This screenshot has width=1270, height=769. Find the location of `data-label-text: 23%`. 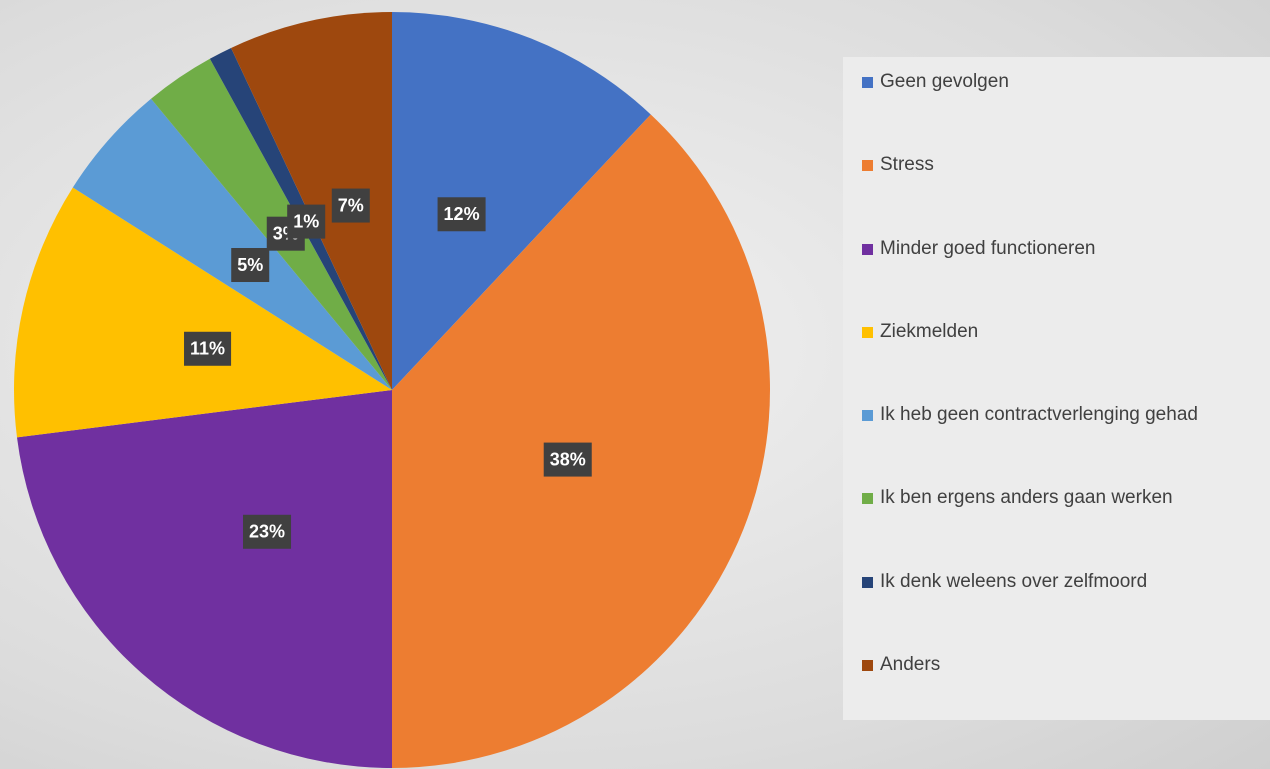

data-label-text: 23% is located at coordinates (267, 532).